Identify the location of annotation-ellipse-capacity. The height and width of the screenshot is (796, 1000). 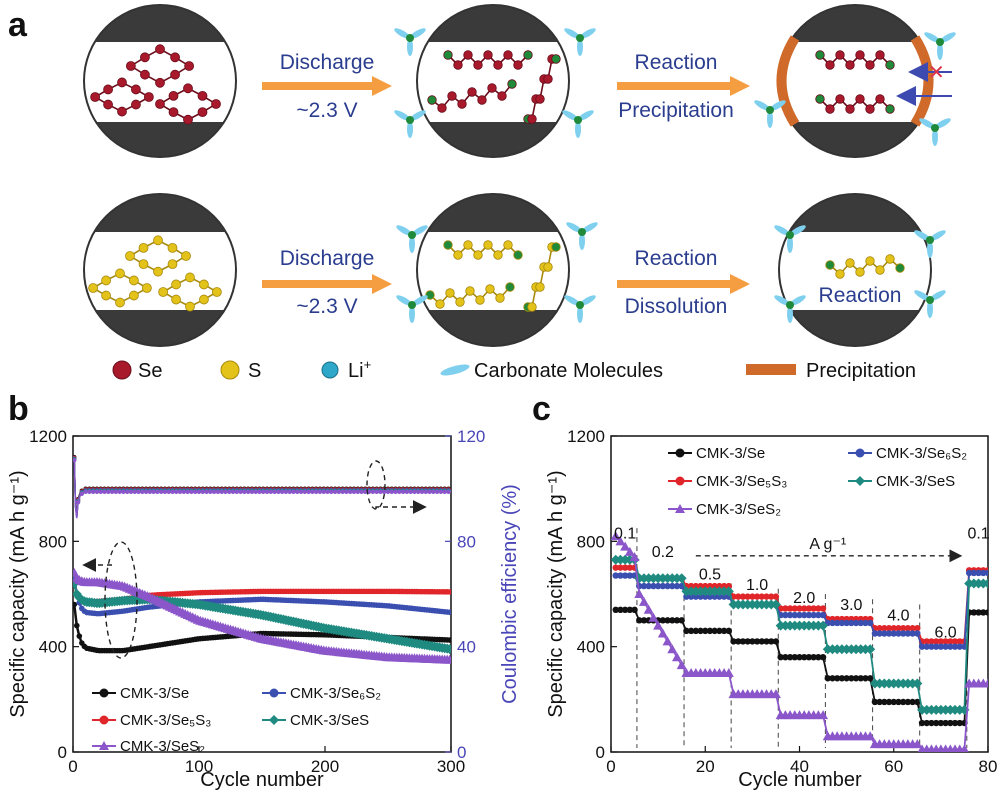
(121, 600).